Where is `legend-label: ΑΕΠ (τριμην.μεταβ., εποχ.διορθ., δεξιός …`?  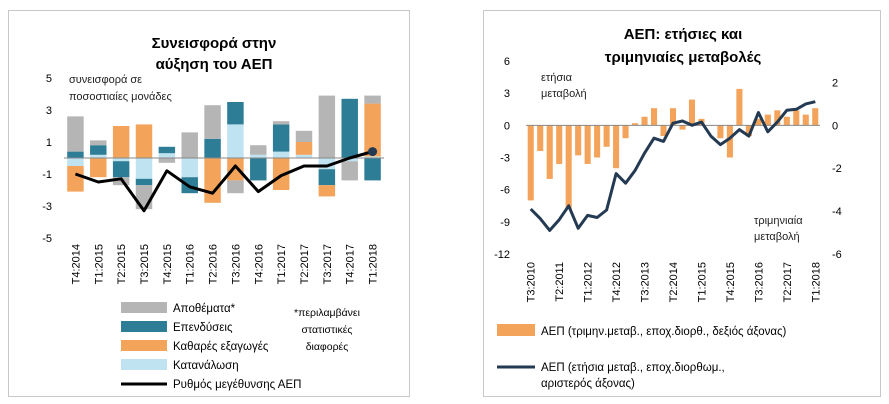 legend-label: ΑΕΠ (τριμην.μεταβ., εποχ.διορθ., δεξιός … is located at coordinates (664, 332).